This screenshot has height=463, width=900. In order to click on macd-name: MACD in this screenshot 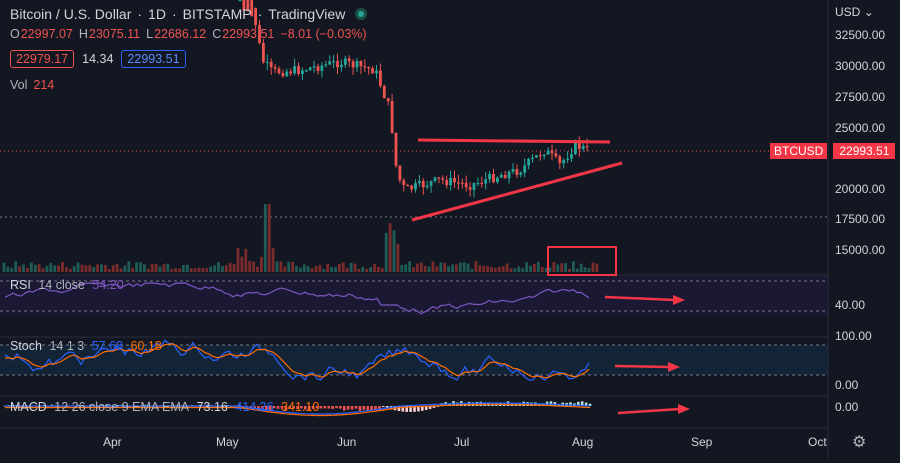, I will do `click(28, 407)`.